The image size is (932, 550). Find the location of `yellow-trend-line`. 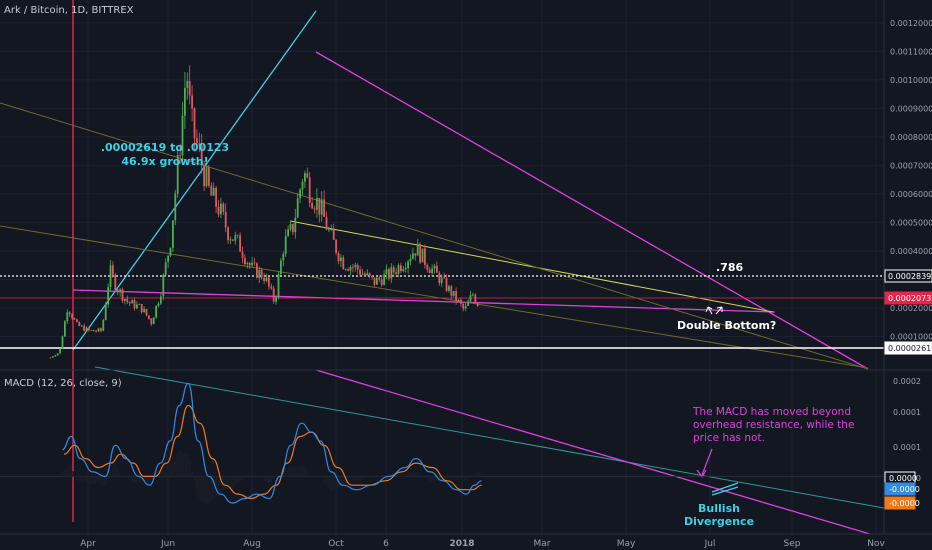

yellow-trend-line is located at coordinates (531, 266).